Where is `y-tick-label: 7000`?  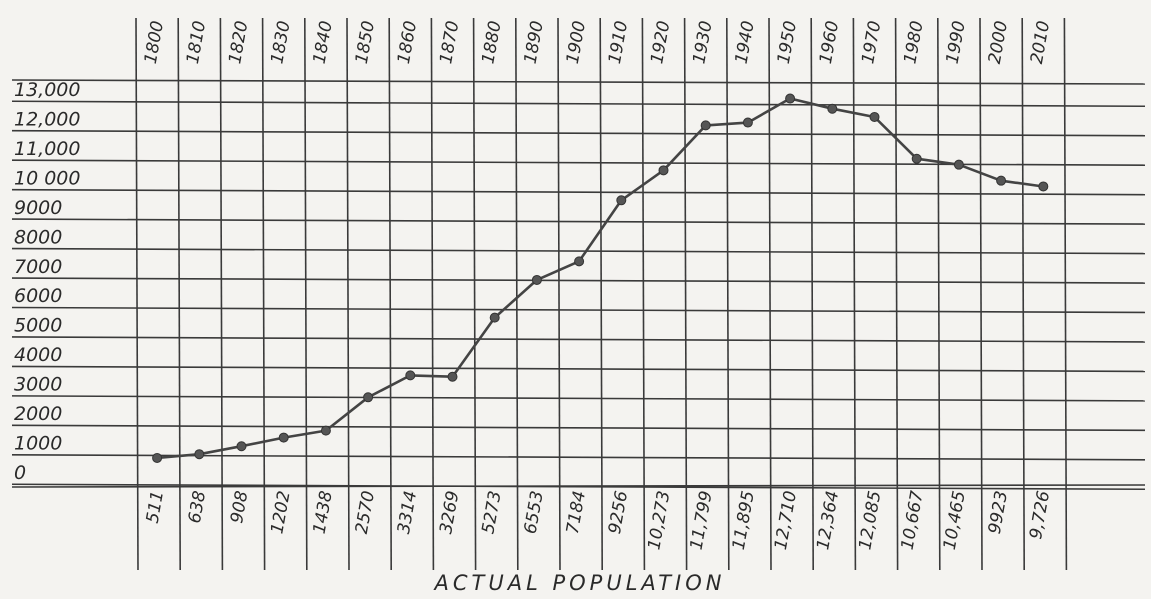 y-tick-label: 7000 is located at coordinates (38, 267).